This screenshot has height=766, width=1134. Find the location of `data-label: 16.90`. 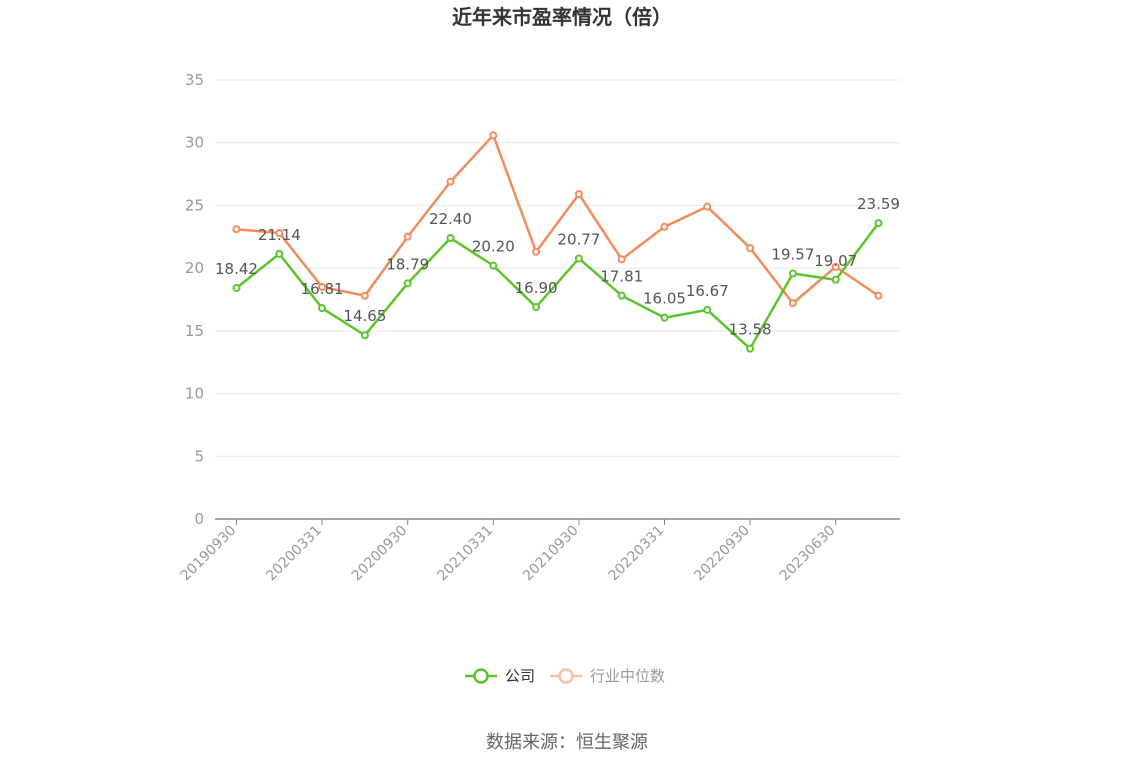

data-label: 16.90 is located at coordinates (536, 288).